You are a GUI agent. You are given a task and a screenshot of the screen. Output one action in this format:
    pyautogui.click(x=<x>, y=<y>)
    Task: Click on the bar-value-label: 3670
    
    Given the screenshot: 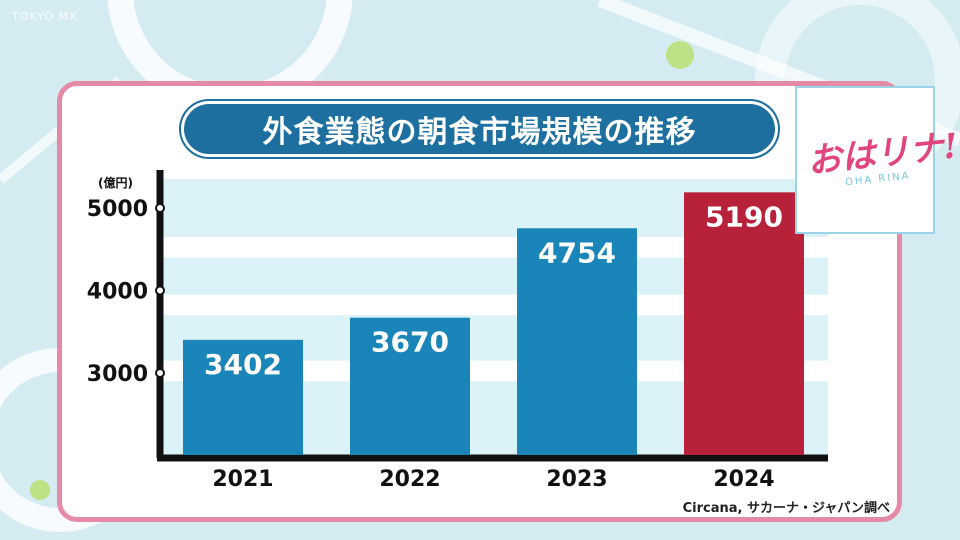 What is the action you would take?
    pyautogui.click(x=410, y=342)
    